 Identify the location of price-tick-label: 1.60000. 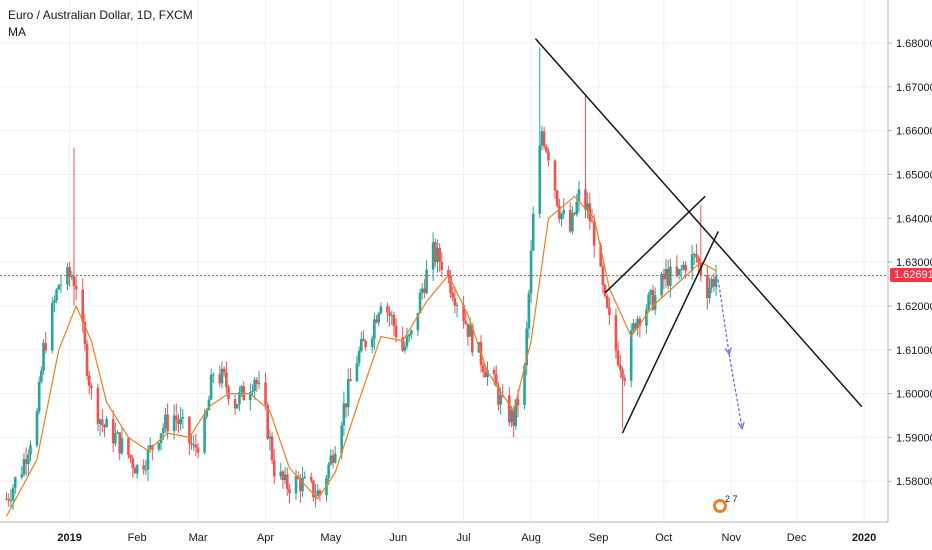
(914, 395).